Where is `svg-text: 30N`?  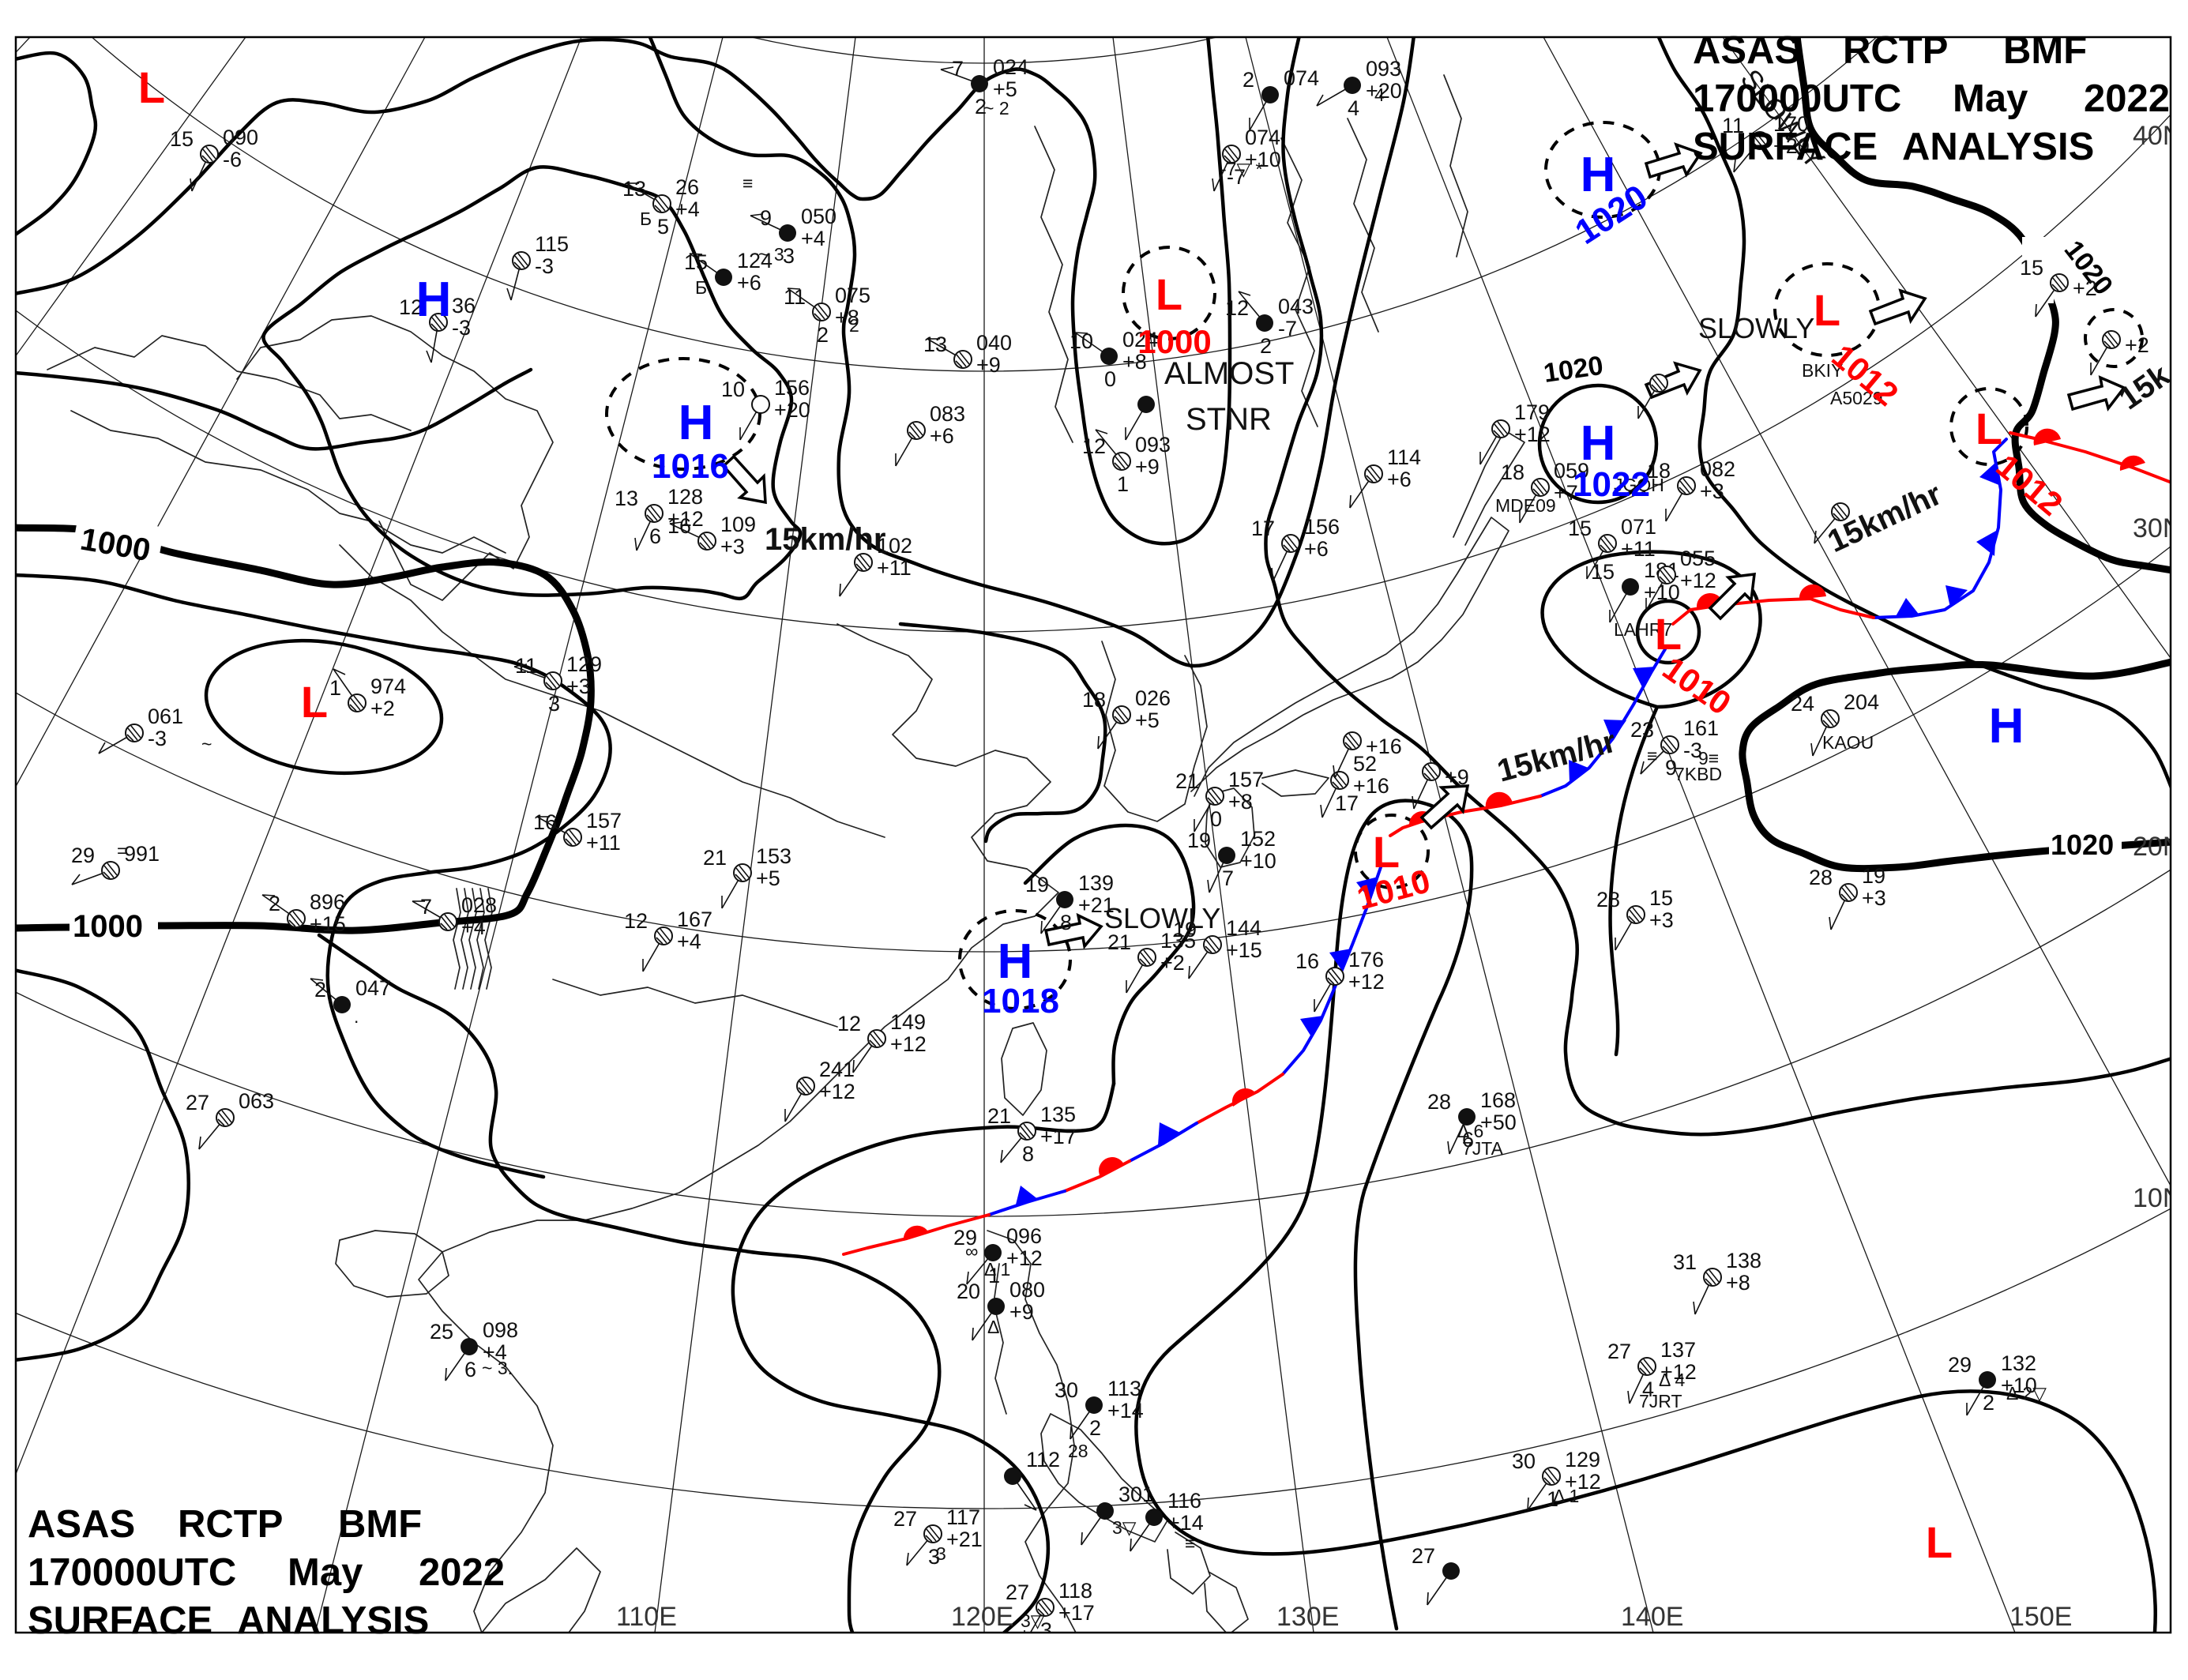 svg-text: 30N is located at coordinates (2157, 528).